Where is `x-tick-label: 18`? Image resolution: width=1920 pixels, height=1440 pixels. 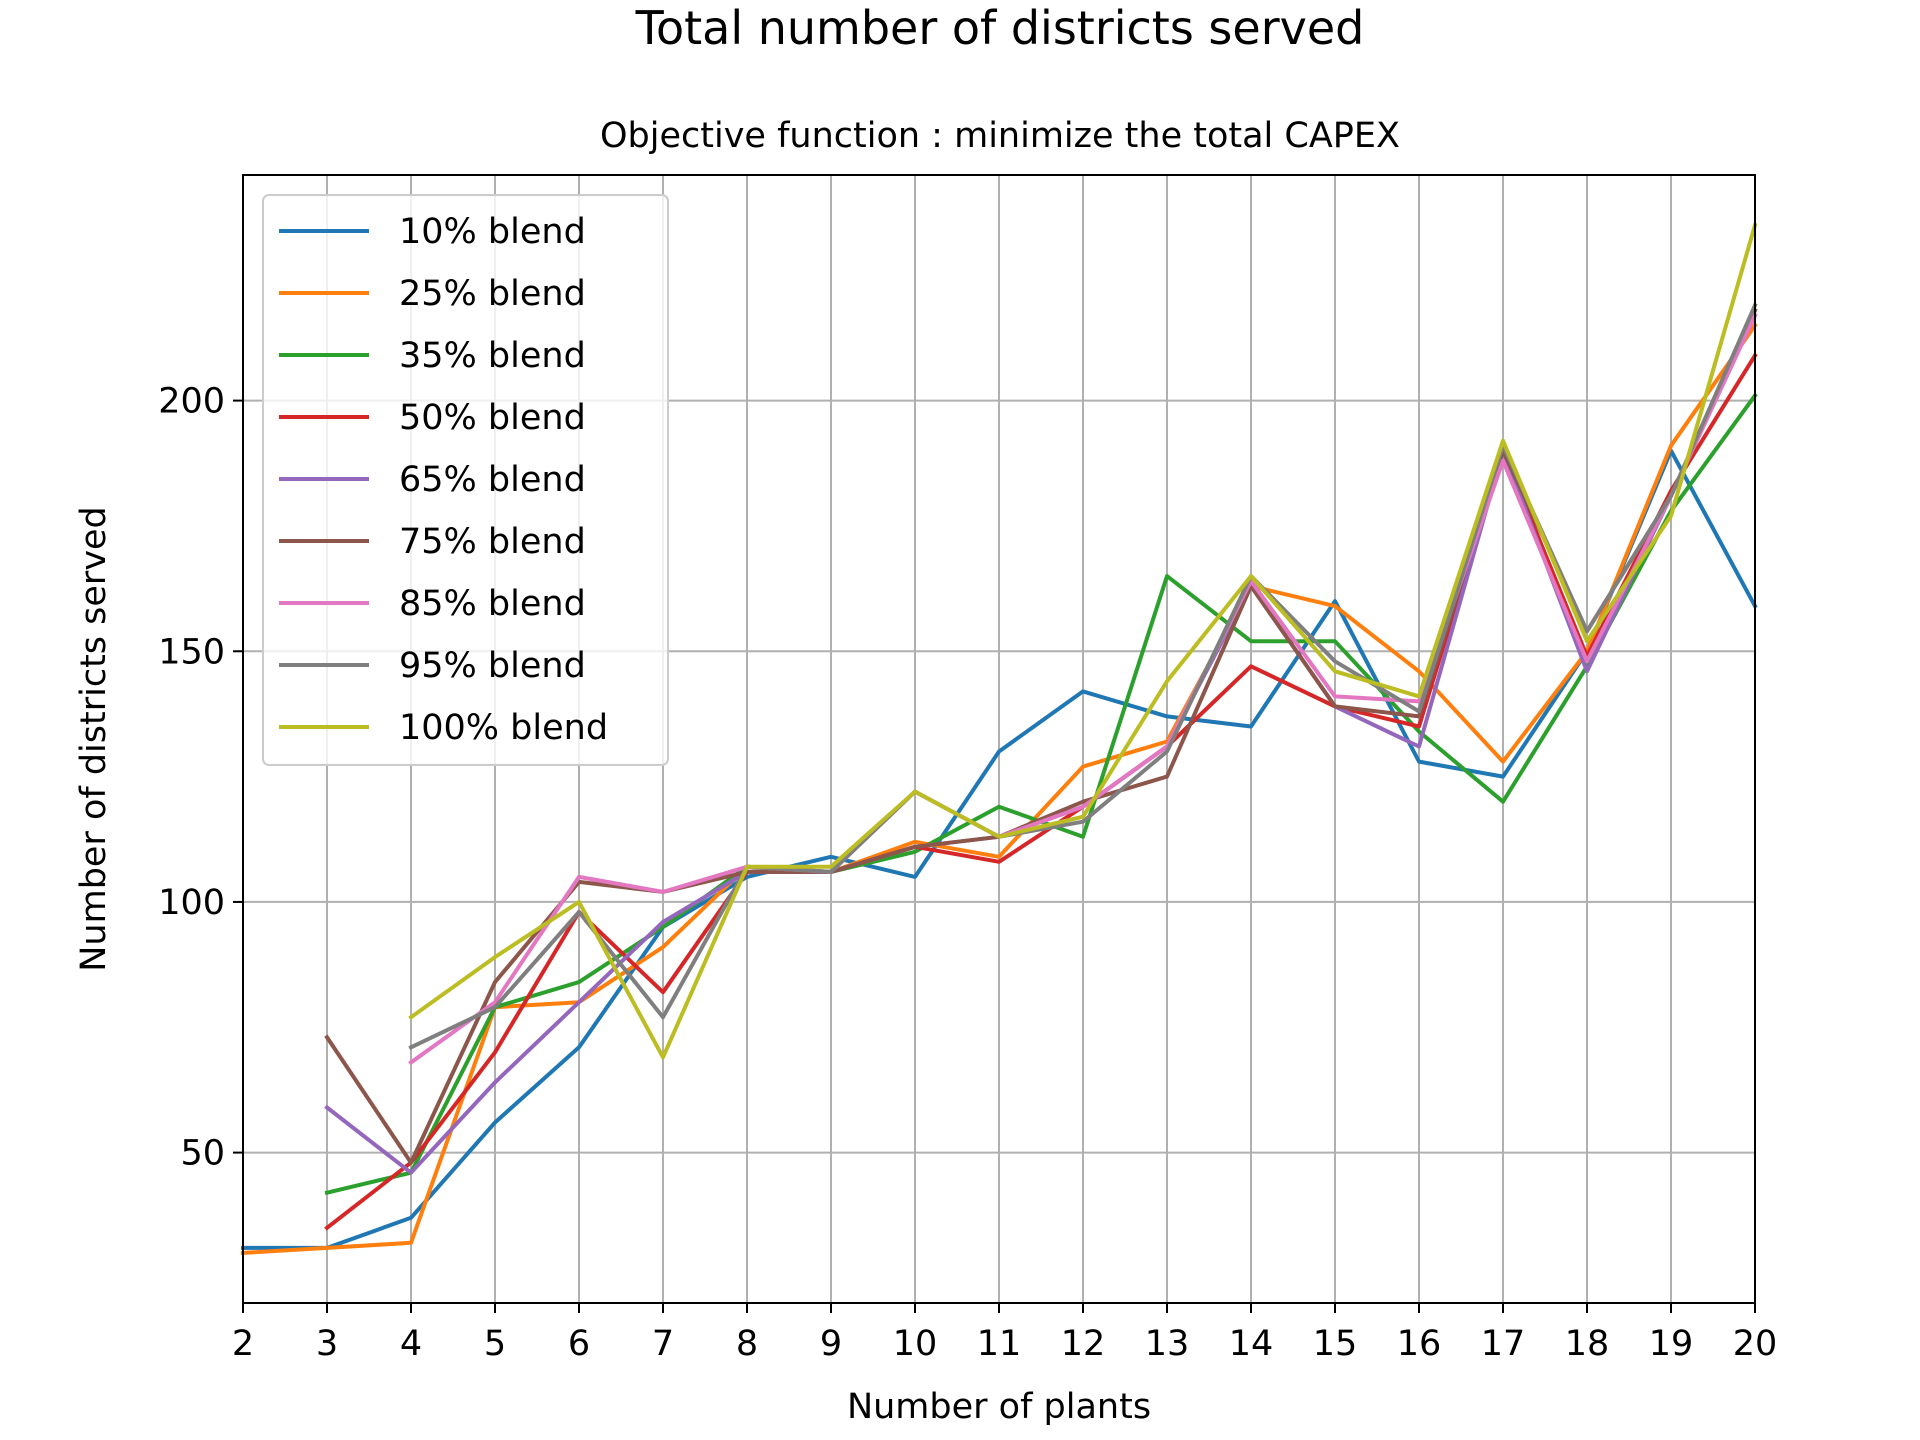
x-tick-label: 18 is located at coordinates (1587, 1344).